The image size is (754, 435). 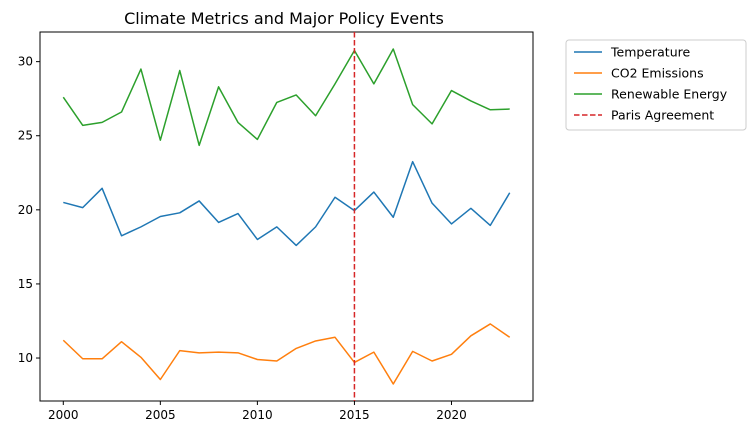 What do you see at coordinates (286, 354) in the screenshot?
I see `series-line-co2-emissions` at bounding box center [286, 354].